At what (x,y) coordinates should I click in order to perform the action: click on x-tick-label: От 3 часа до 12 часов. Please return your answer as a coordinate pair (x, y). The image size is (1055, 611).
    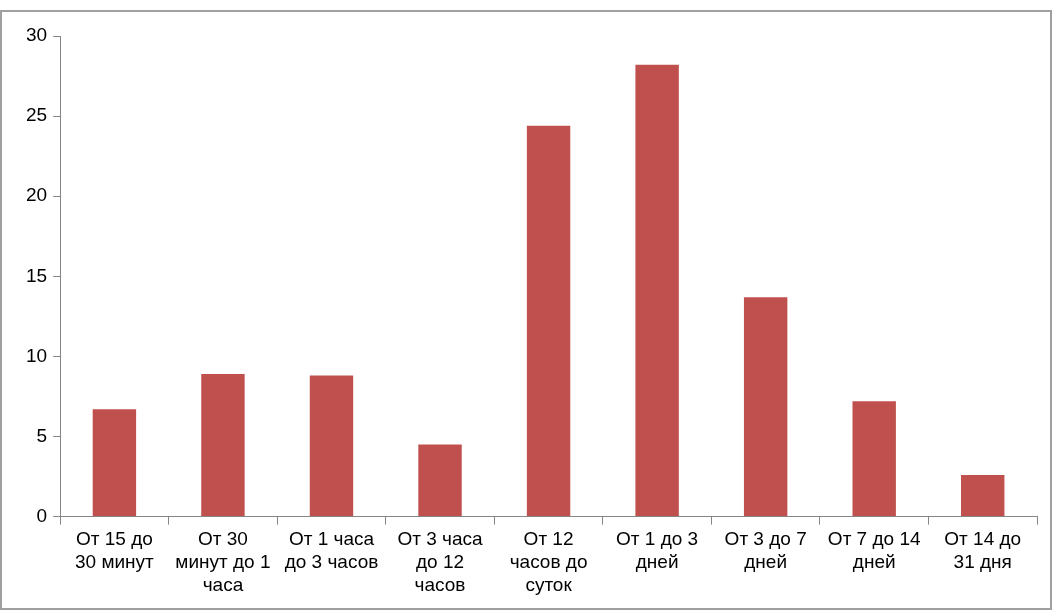
    Looking at the image, I should click on (440, 561).